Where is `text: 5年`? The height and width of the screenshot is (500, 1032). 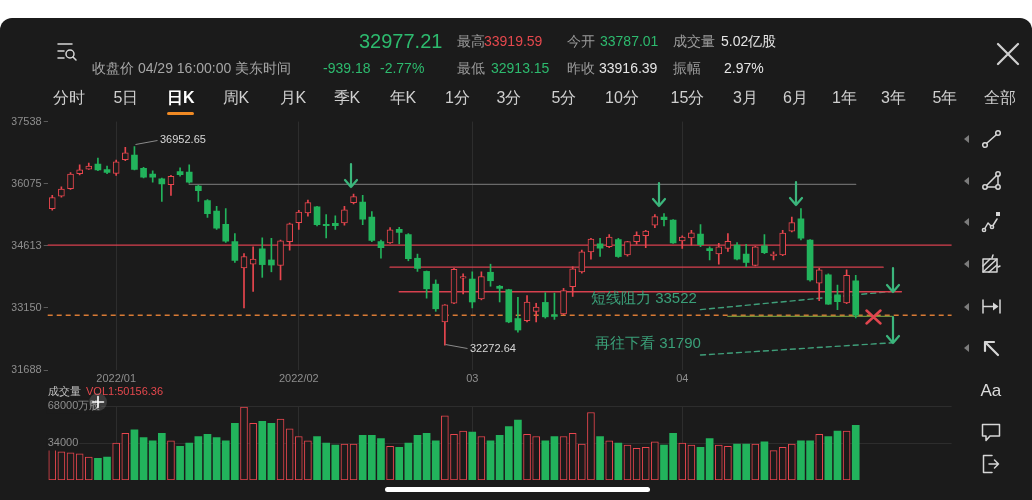 text: 5年 is located at coordinates (945, 98).